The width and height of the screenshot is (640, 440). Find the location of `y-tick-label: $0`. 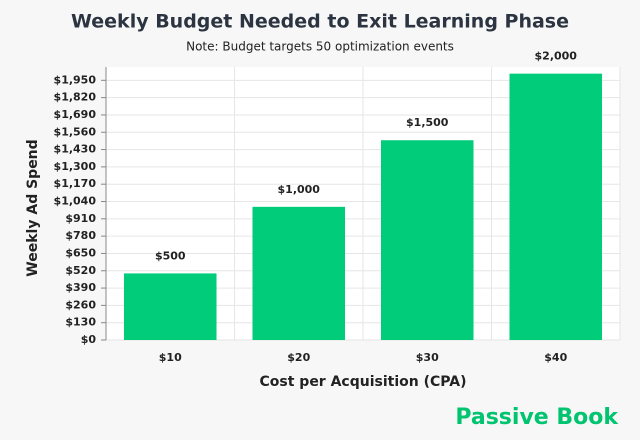

y-tick-label: $0 is located at coordinates (89, 339).